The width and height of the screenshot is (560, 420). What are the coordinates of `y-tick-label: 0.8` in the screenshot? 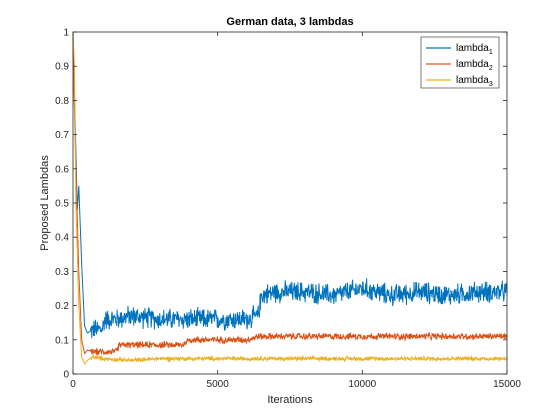 It's located at (62, 101).